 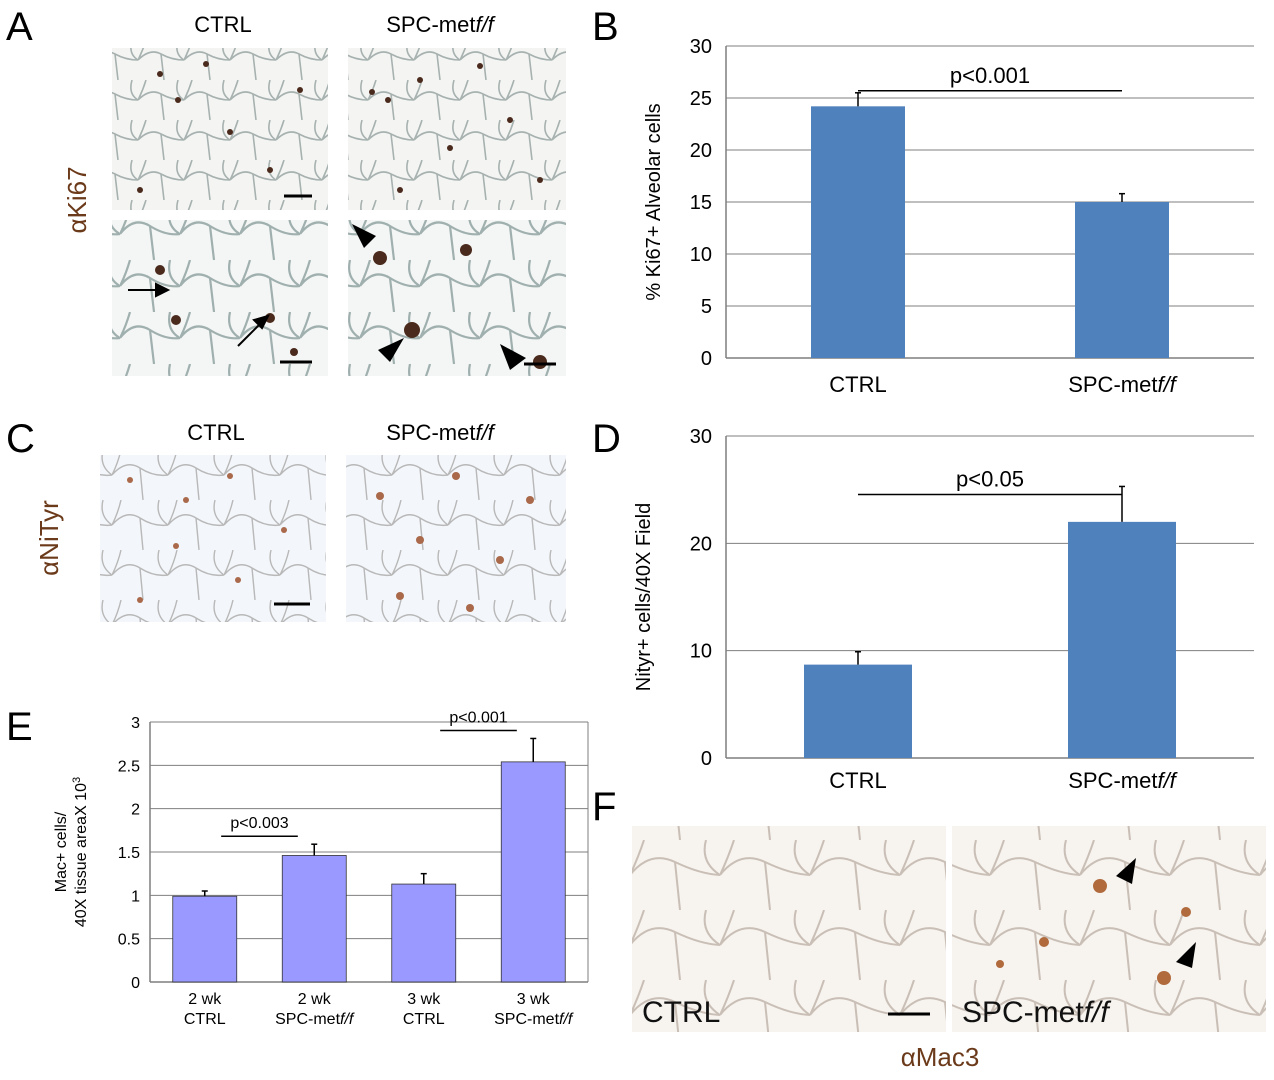 What do you see at coordinates (129, 940) in the screenshot?
I see `e-y-tick-label: 0.5` at bounding box center [129, 940].